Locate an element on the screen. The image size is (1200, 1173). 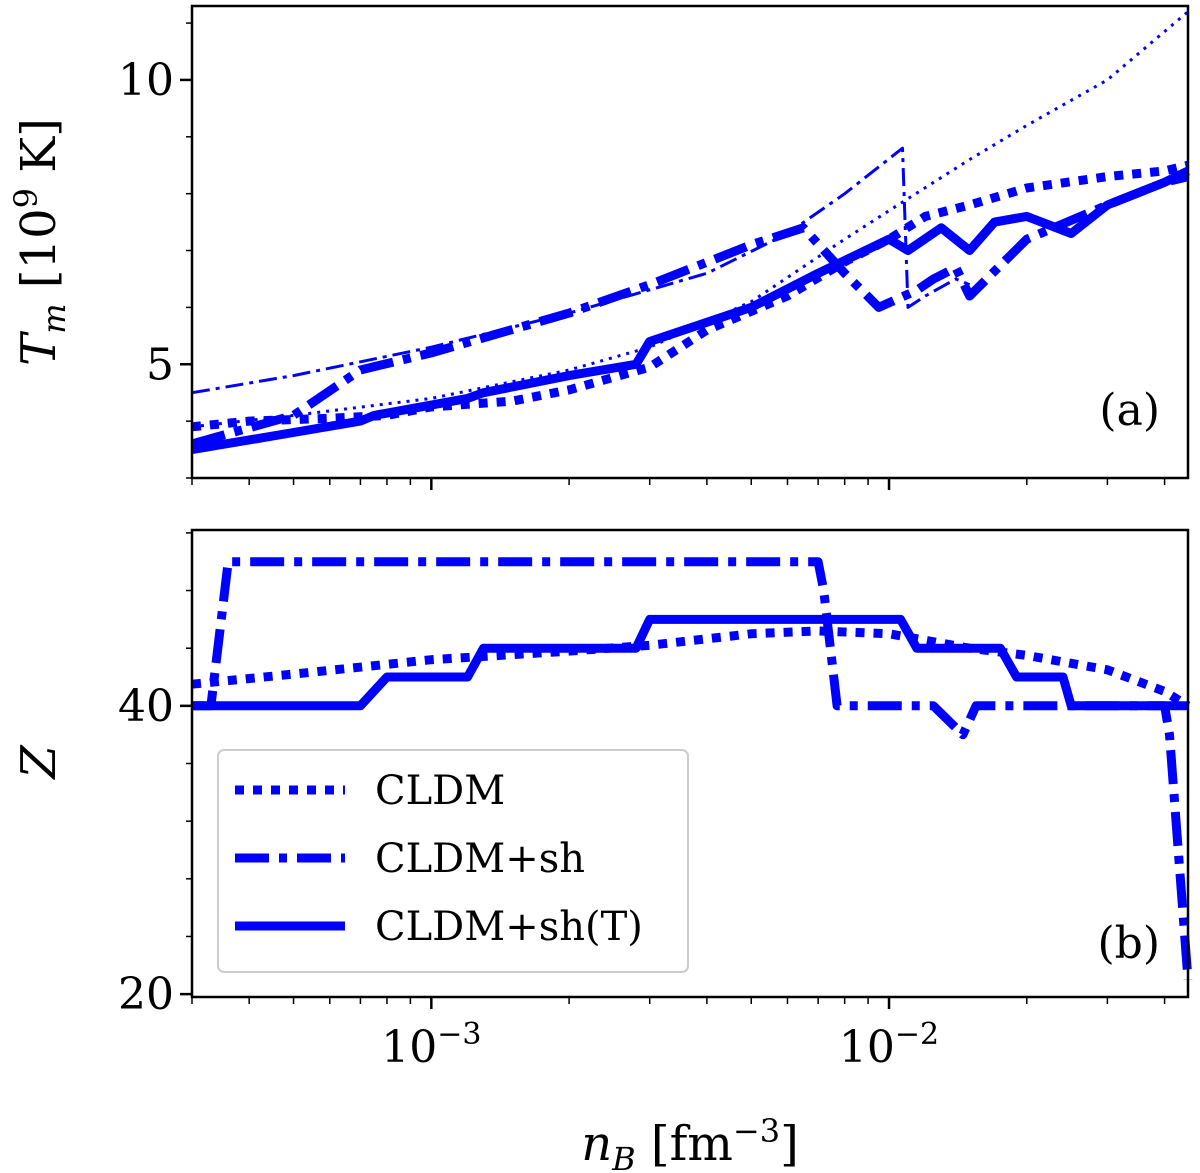
legend-box is located at coordinates (453, 861).